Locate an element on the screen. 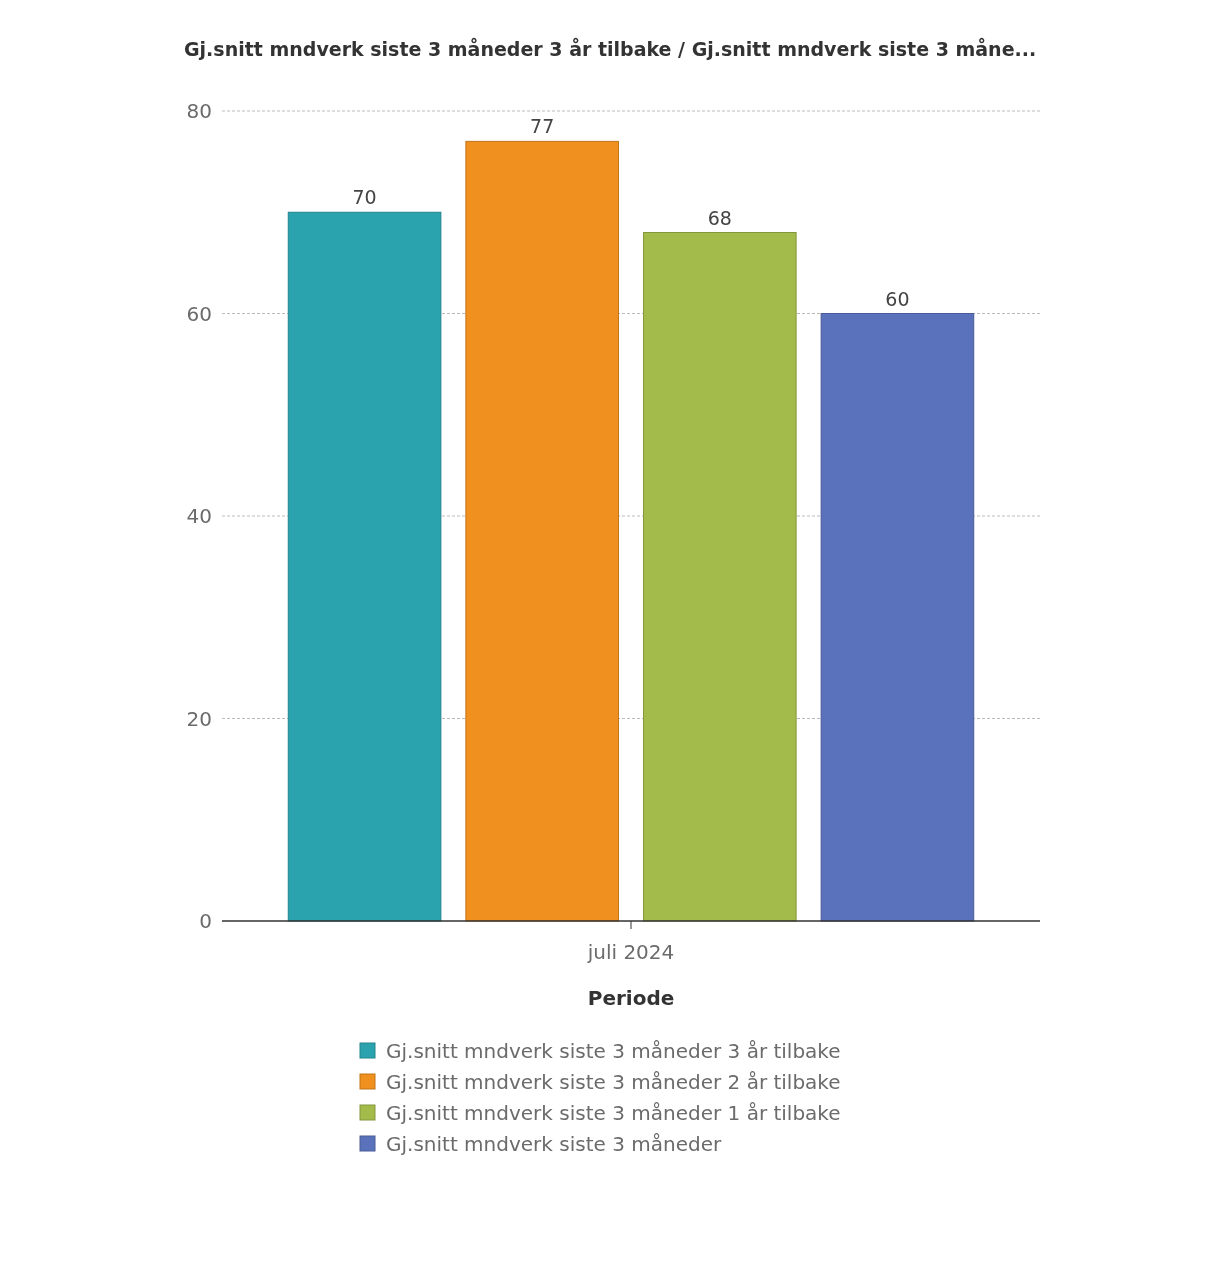  x-axis-title: Periode is located at coordinates (631, 998).